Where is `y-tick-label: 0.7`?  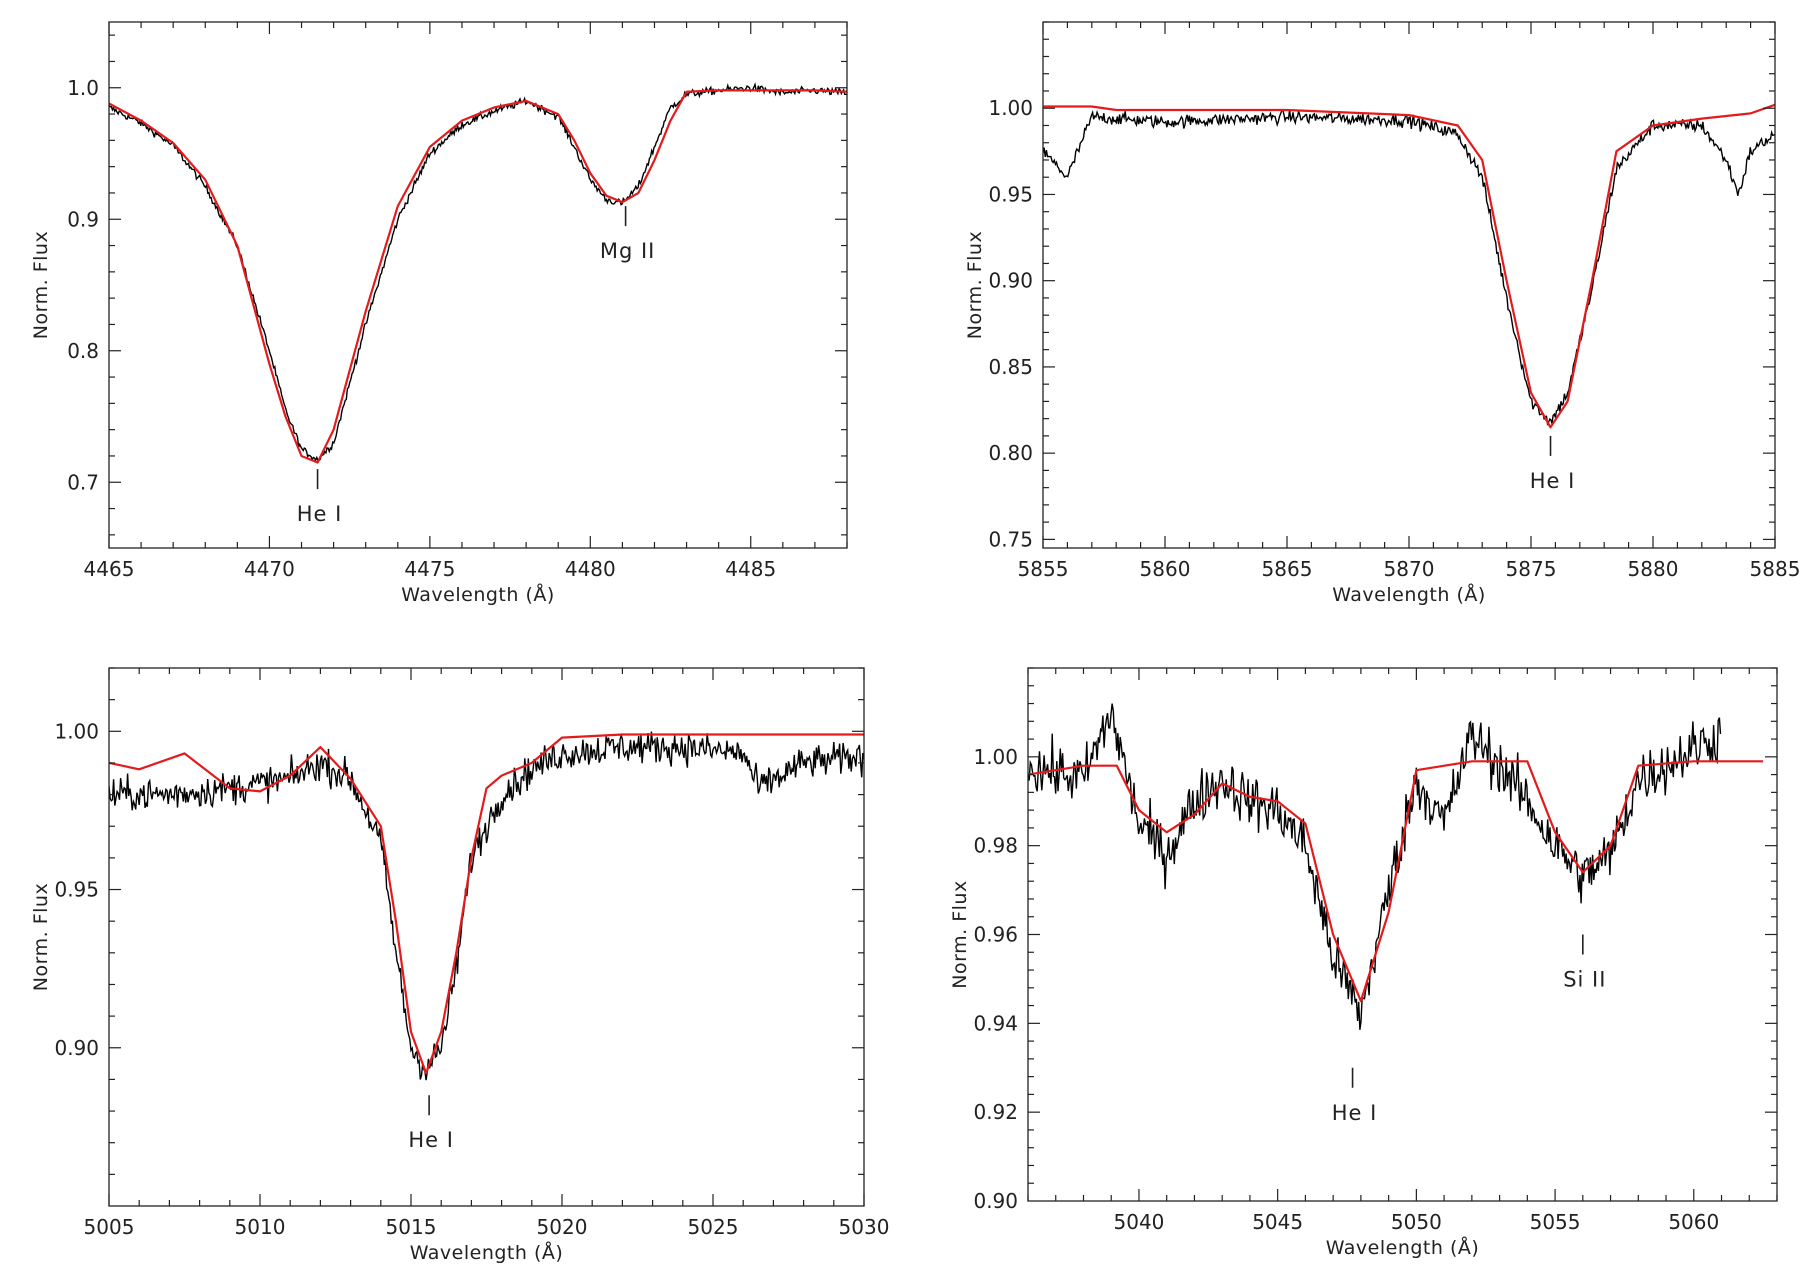
y-tick-label: 0.7 is located at coordinates (83, 482).